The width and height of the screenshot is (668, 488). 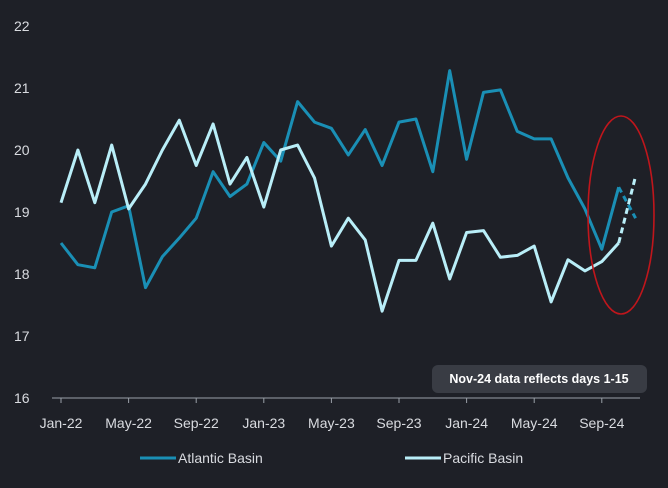 I want to click on x-tick-label: Sep-24, so click(x=601, y=423).